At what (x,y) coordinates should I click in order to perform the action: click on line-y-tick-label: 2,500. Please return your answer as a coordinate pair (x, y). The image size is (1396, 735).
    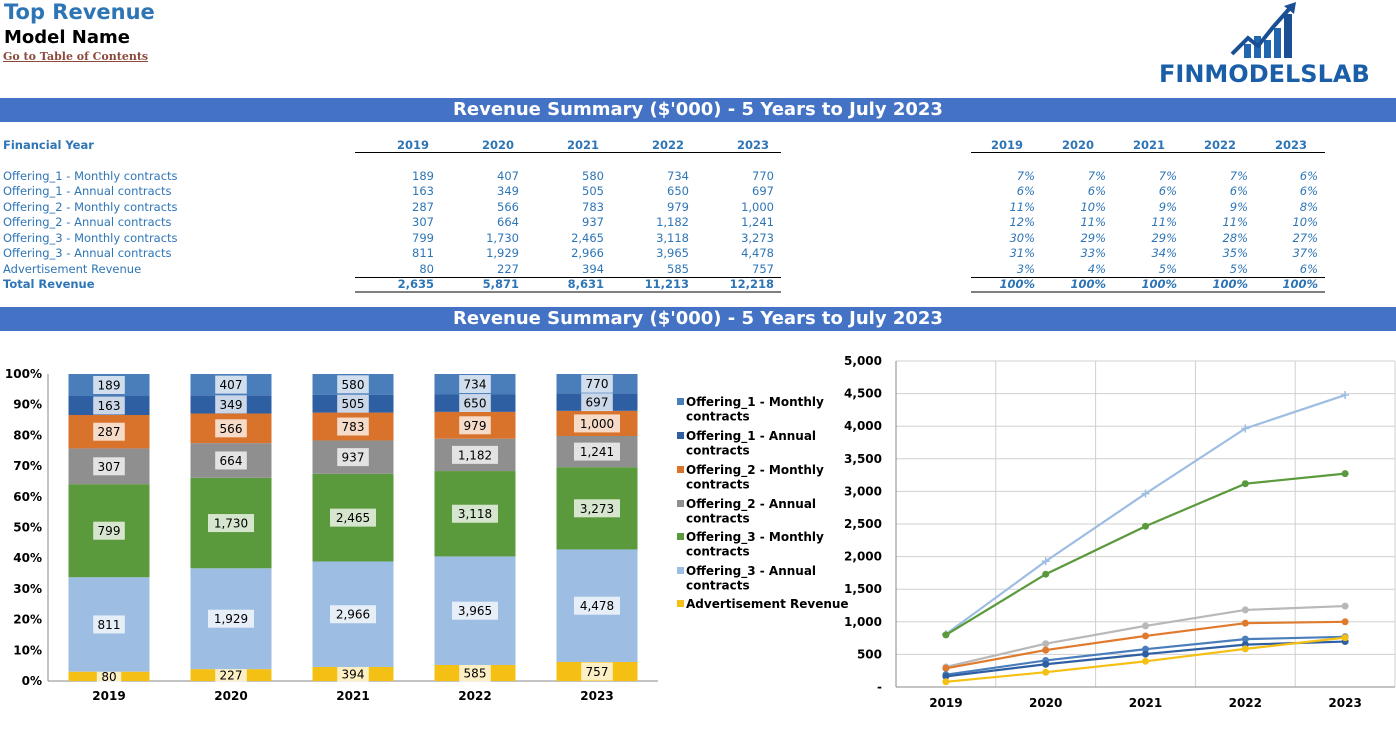
    Looking at the image, I should click on (863, 524).